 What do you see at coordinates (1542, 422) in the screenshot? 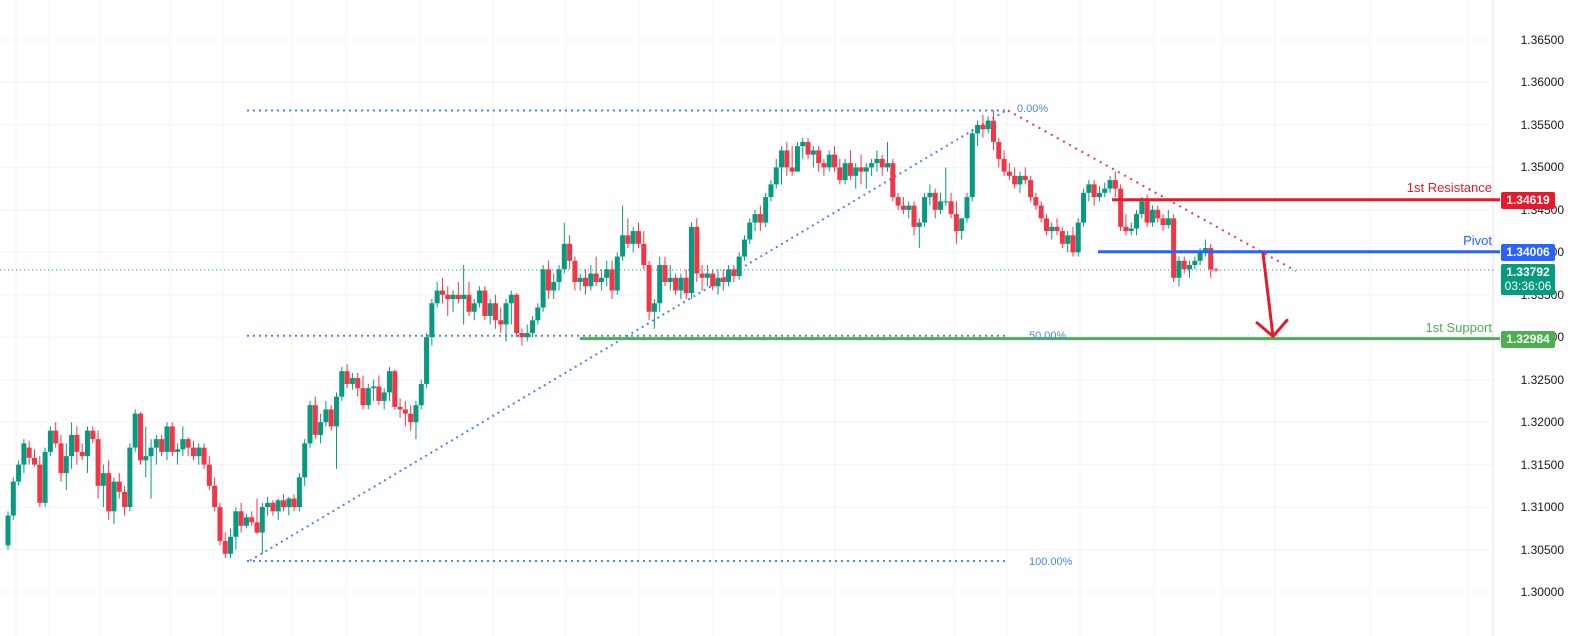
I see `price-axis-tick: 1.32000` at bounding box center [1542, 422].